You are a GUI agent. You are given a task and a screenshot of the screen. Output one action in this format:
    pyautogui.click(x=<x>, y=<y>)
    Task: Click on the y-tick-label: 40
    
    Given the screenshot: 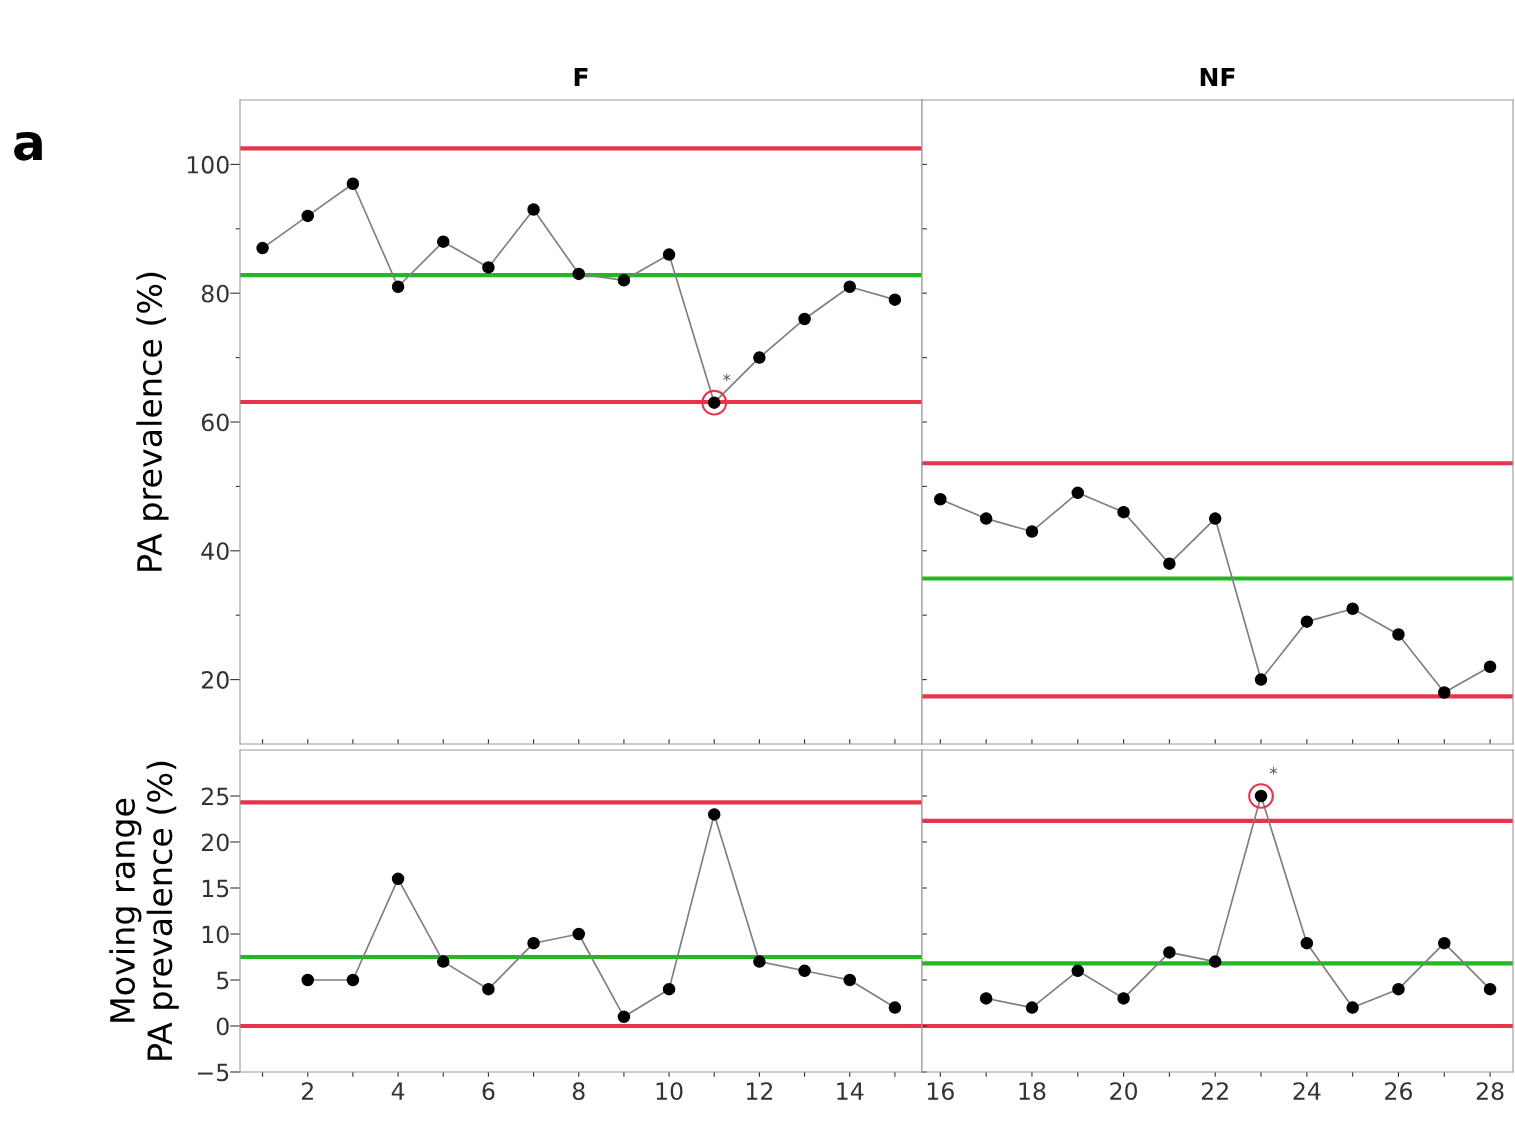 What is the action you would take?
    pyautogui.click(x=215, y=551)
    